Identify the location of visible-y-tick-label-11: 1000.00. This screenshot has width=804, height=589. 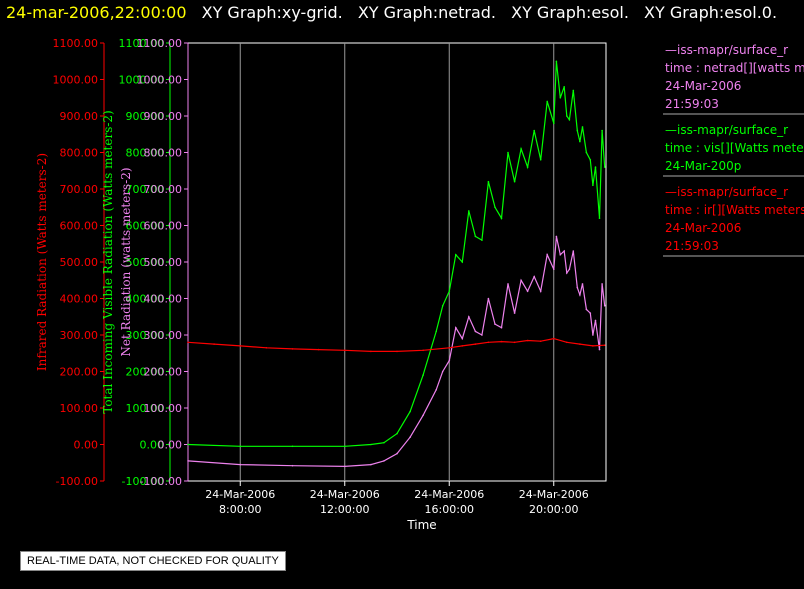
(142, 80).